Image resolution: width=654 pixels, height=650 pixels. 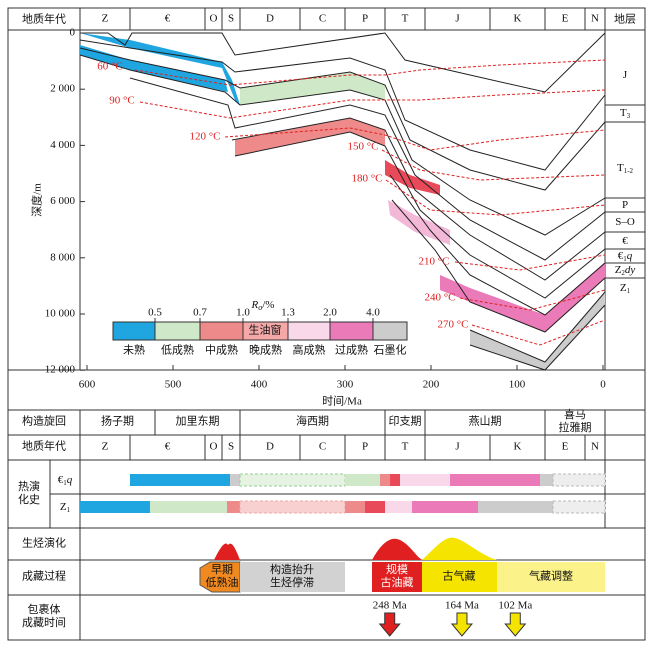 I want to click on row-label: 成藏过程, so click(x=44, y=576).